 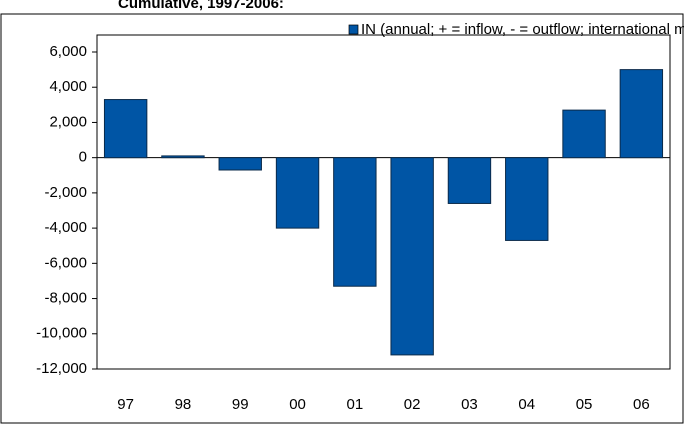 What do you see at coordinates (641, 404) in the screenshot?
I see `x-tick-label: 06` at bounding box center [641, 404].